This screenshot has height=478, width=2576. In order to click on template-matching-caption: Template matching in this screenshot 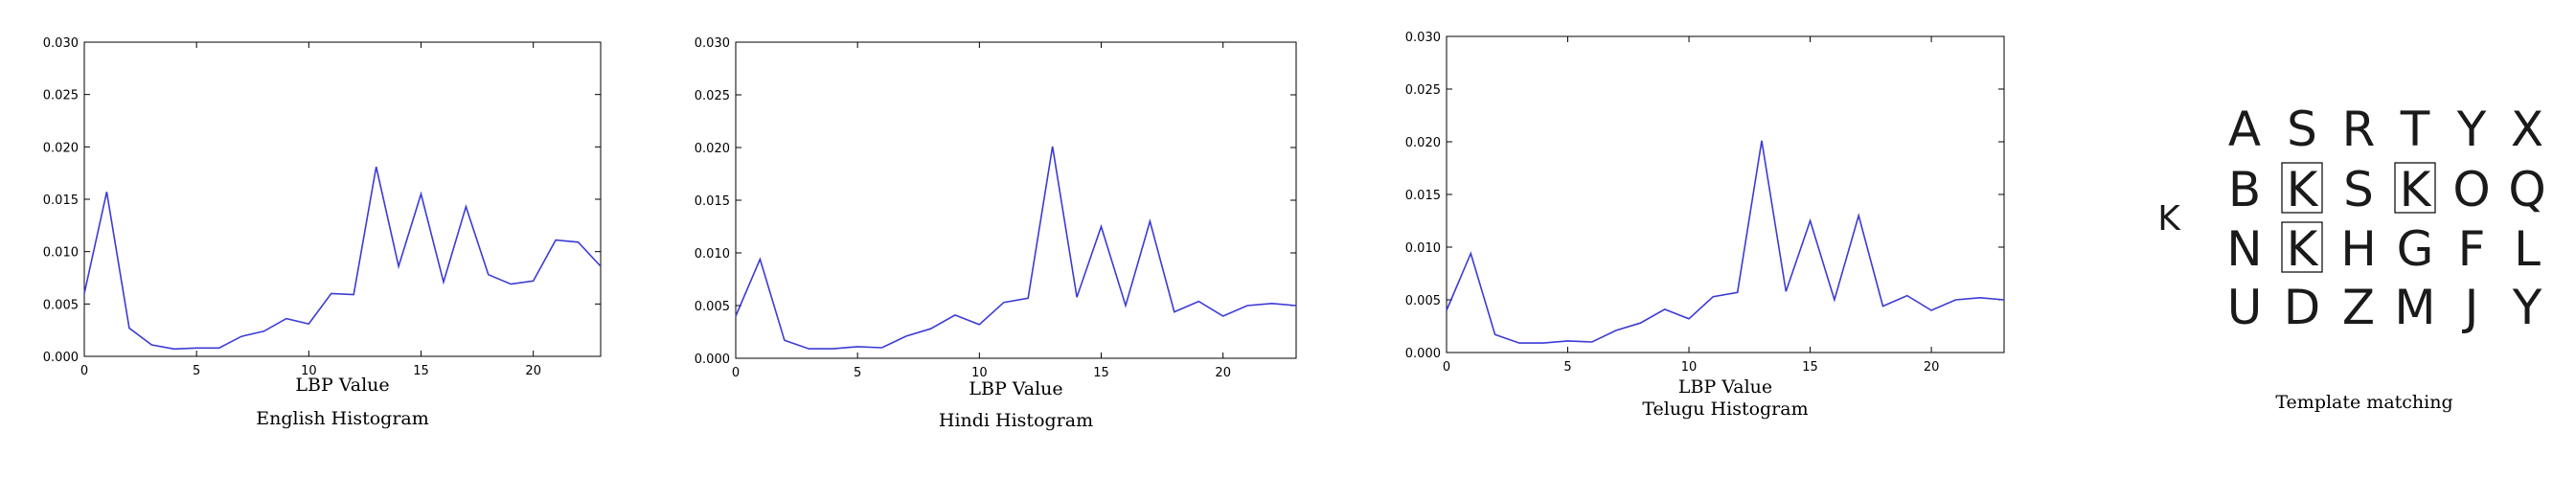, I will do `click(2363, 402)`.